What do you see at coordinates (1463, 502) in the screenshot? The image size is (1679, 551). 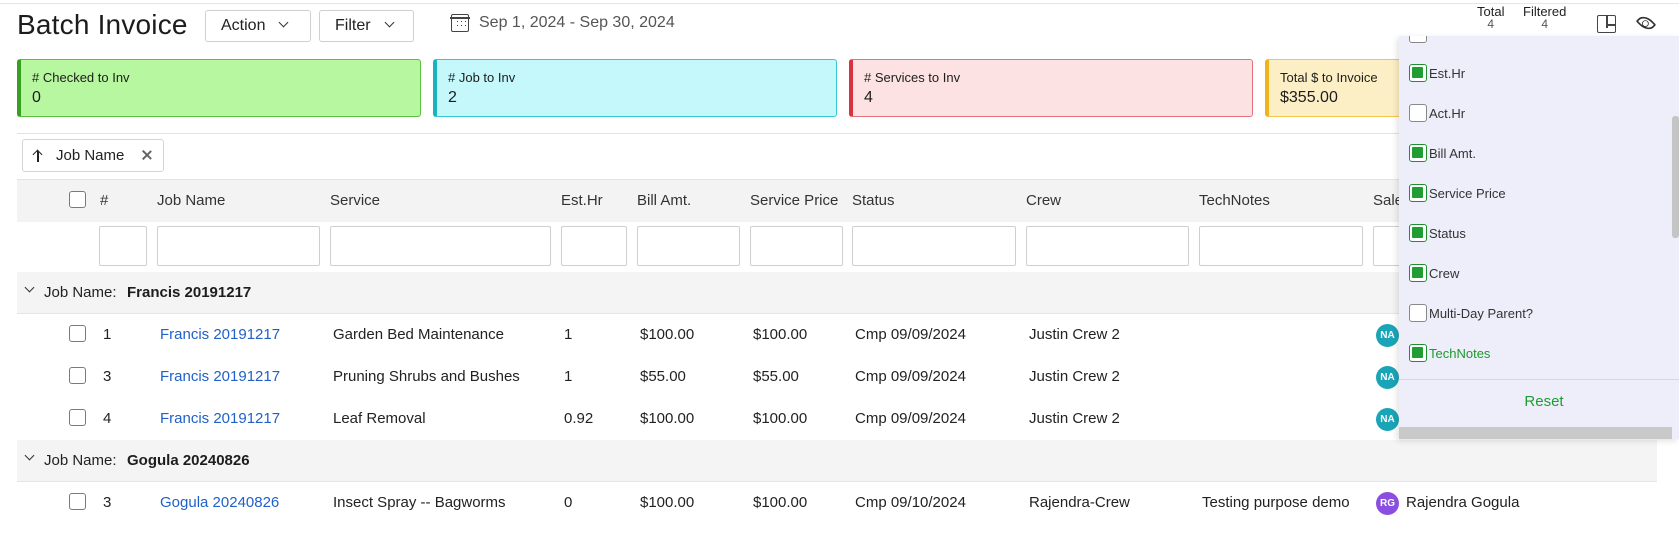 I see `cell-sales: Rajendra Gogula` at bounding box center [1463, 502].